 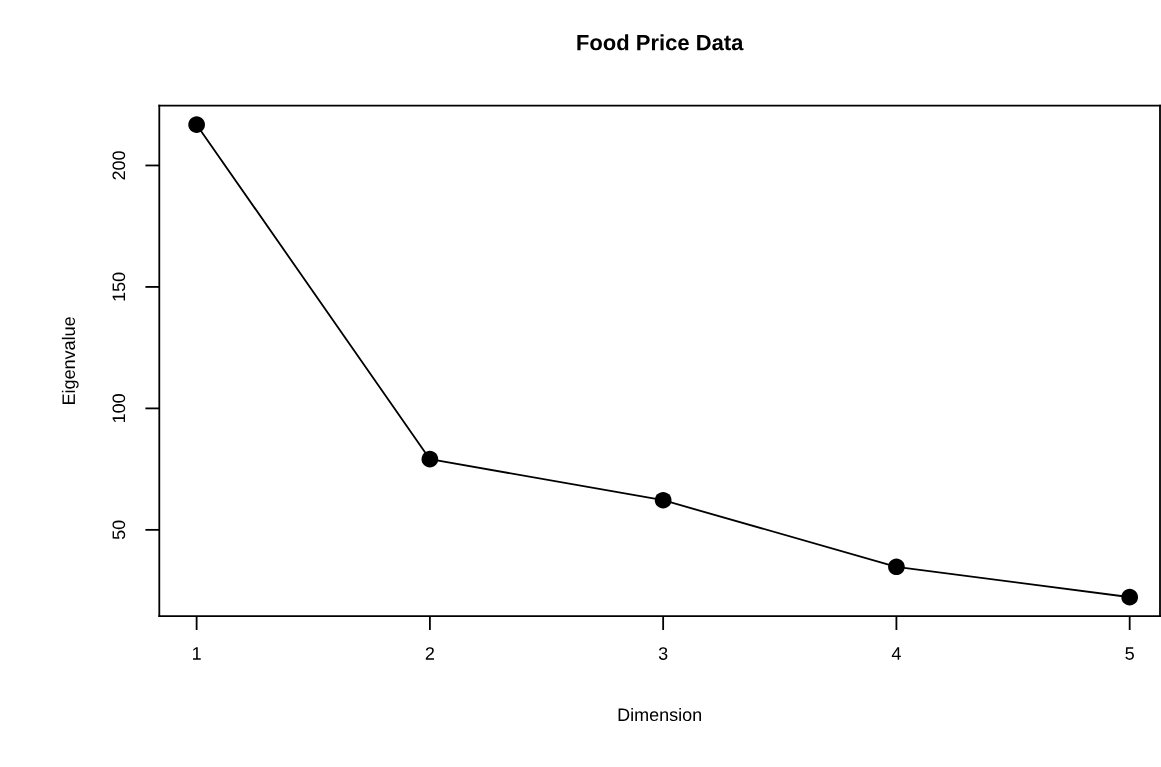 What do you see at coordinates (119, 408) in the screenshot?
I see `y-tick-label: 100` at bounding box center [119, 408].